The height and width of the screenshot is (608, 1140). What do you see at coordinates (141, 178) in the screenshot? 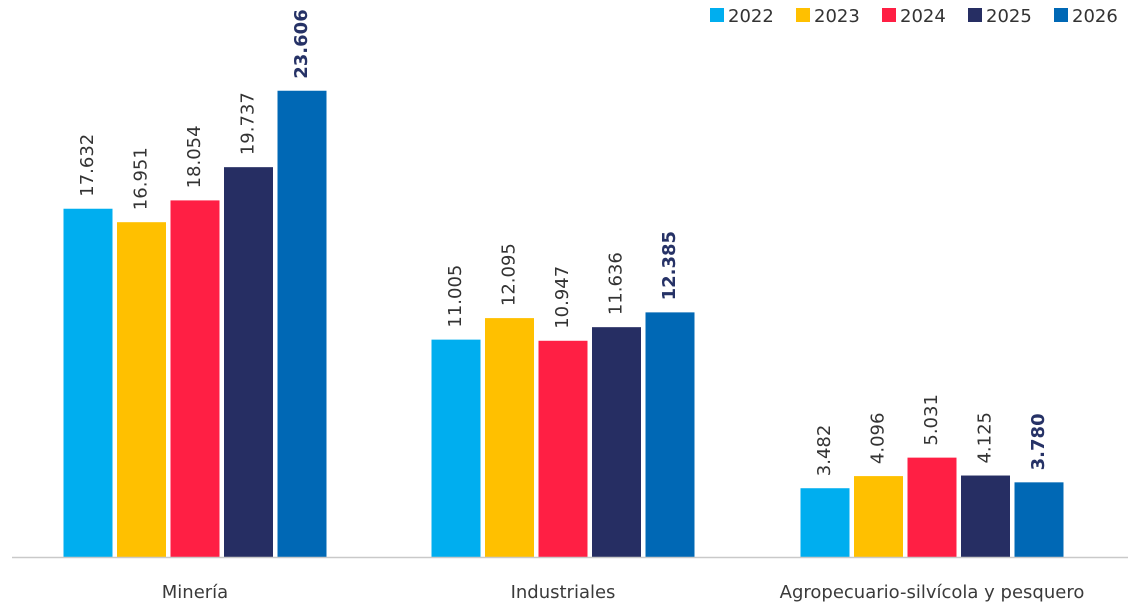
I see `data-label-minería-2023: 16.951` at bounding box center [141, 178].